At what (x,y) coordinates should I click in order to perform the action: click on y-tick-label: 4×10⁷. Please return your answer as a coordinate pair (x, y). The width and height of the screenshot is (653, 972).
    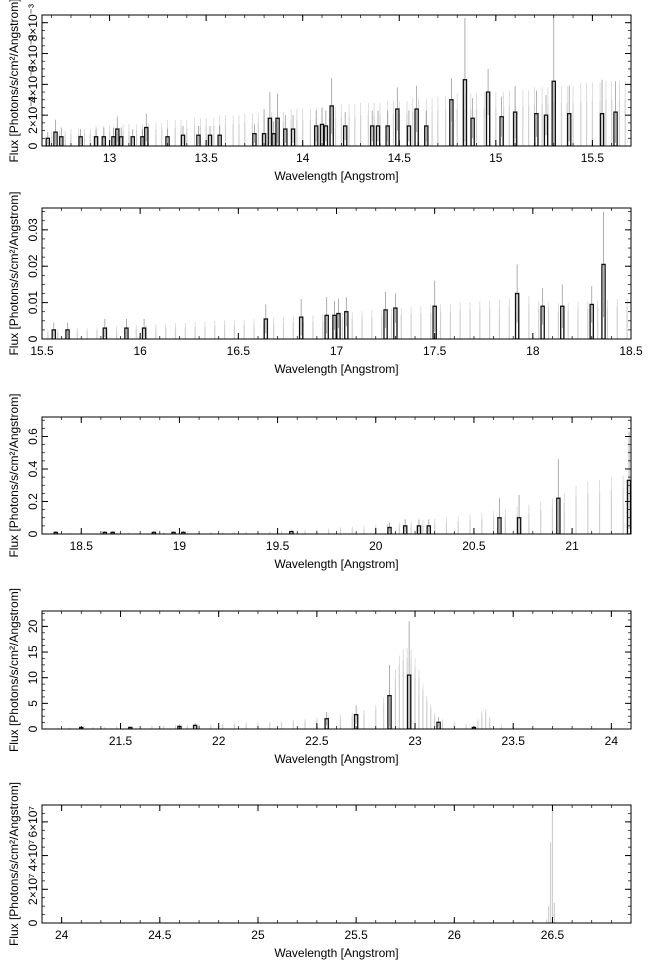
    Looking at the image, I should click on (33, 855).